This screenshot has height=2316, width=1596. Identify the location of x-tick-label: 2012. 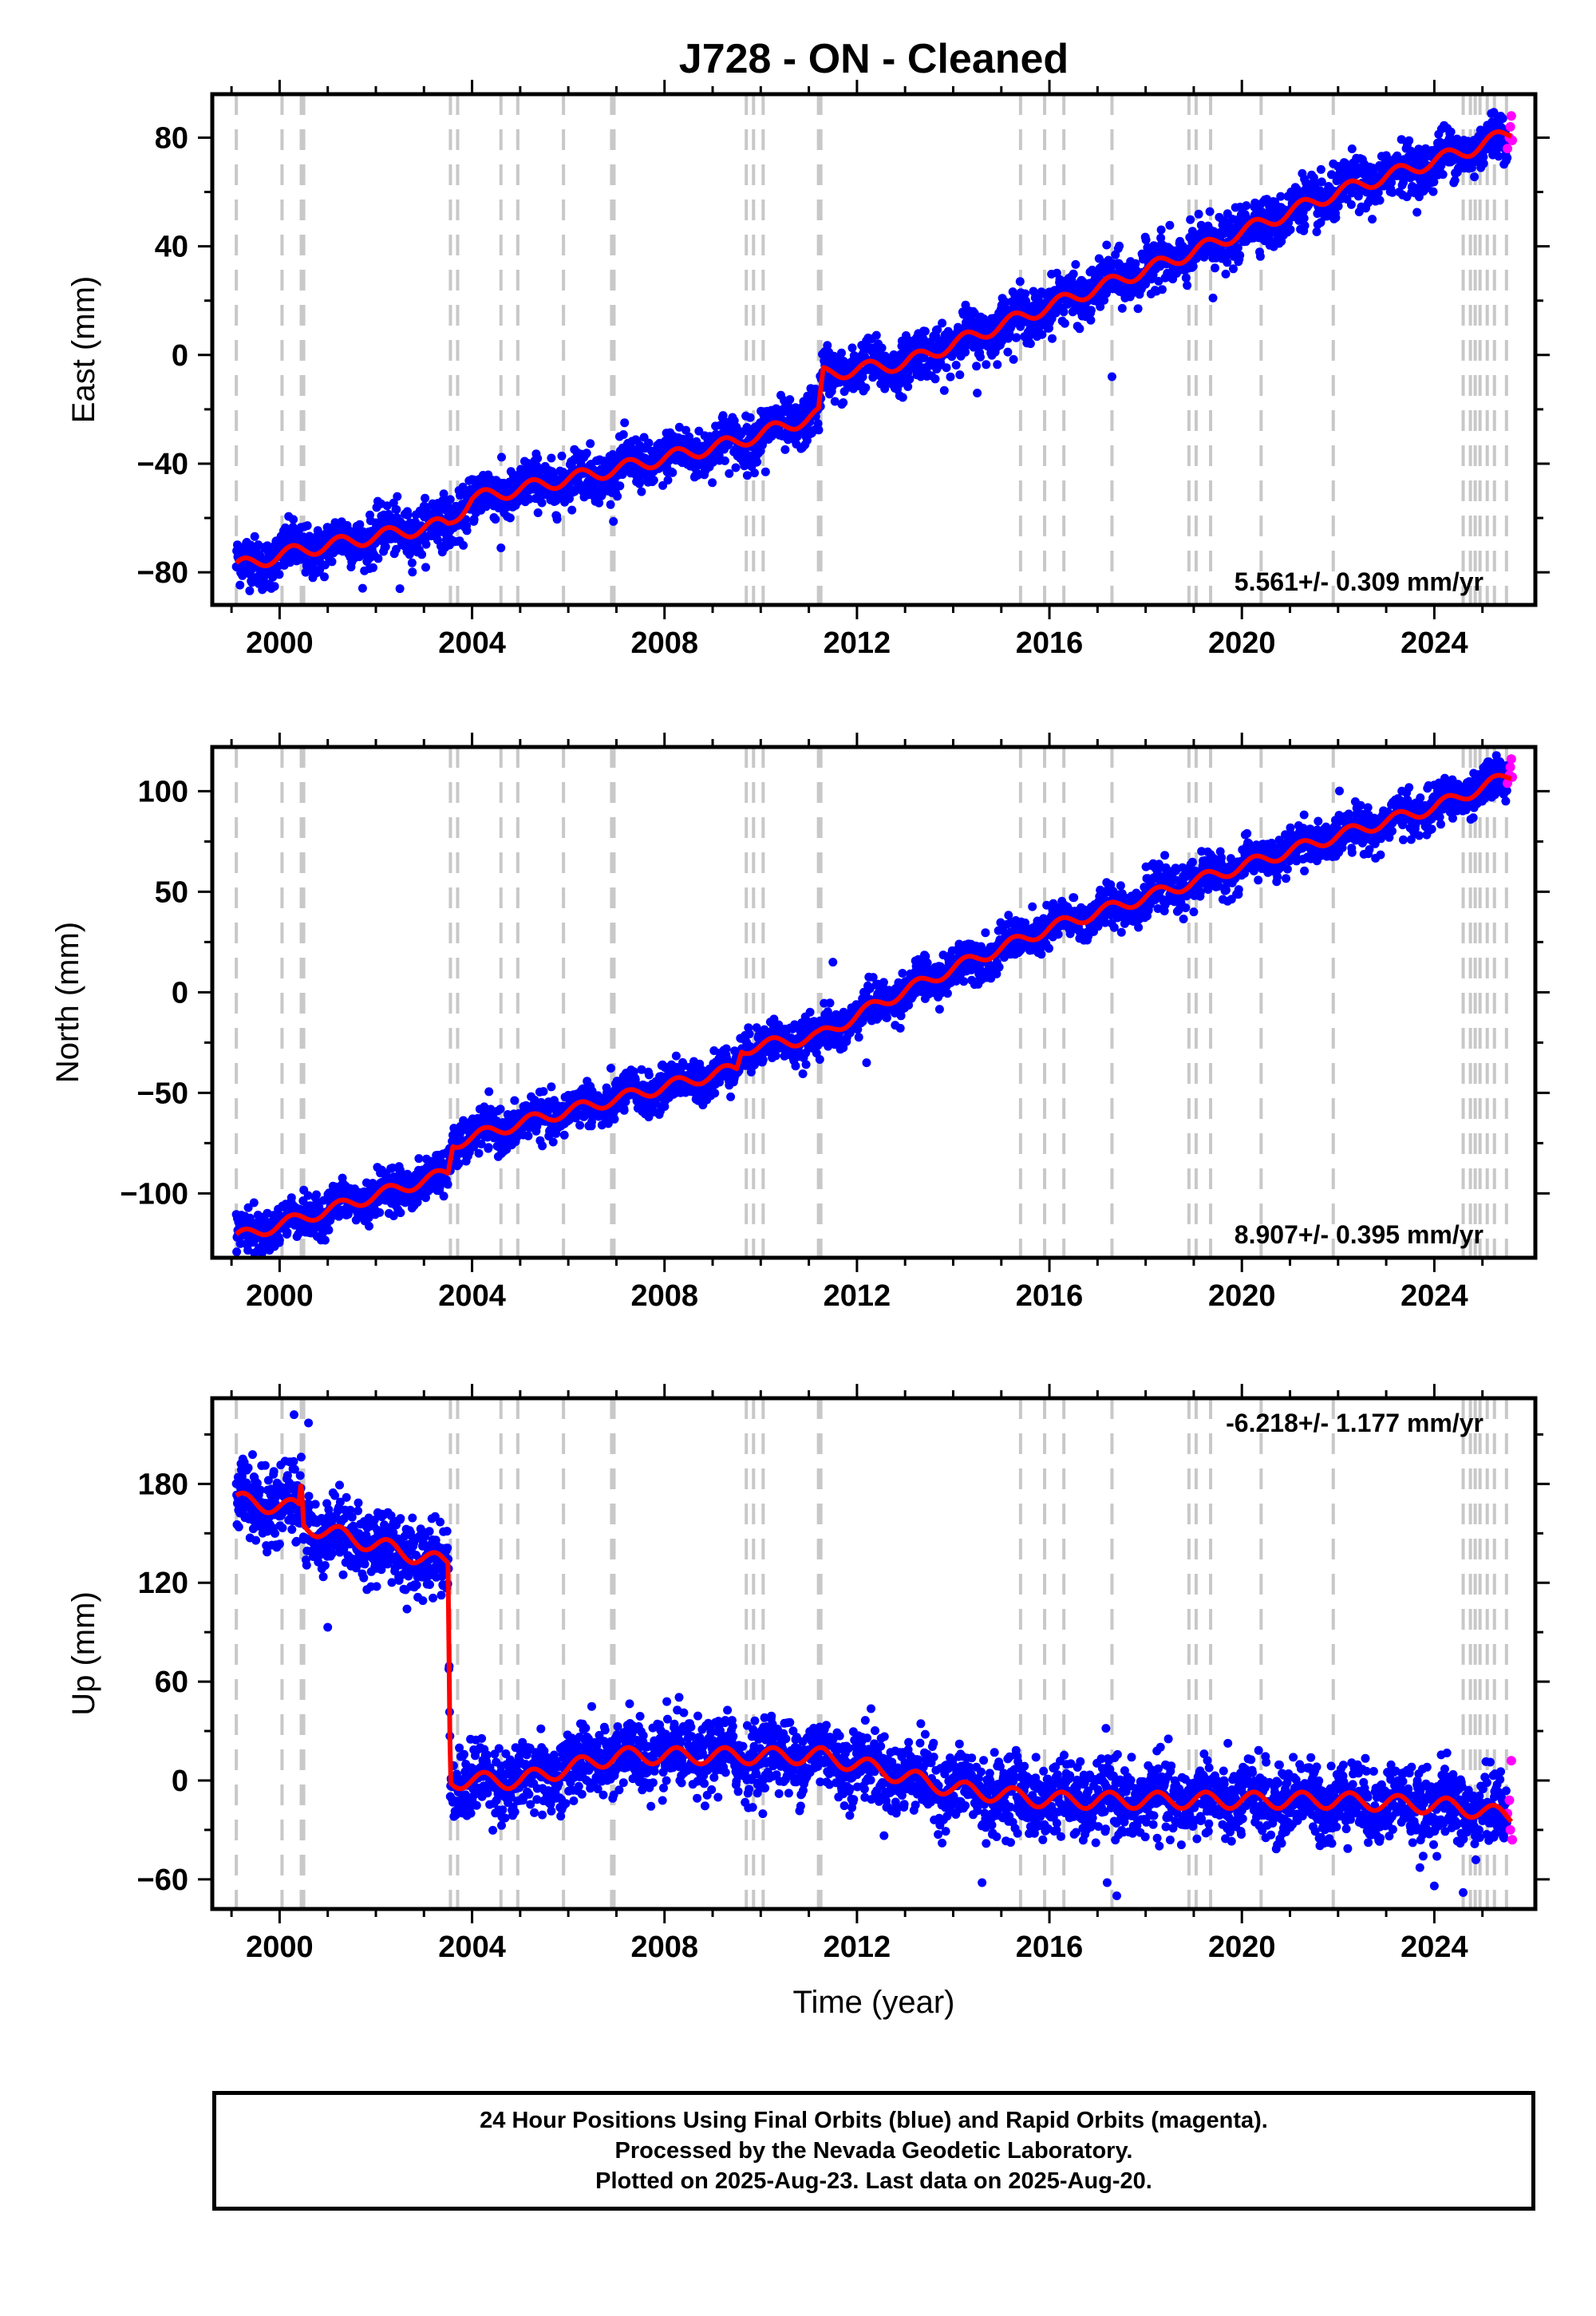
(858, 643).